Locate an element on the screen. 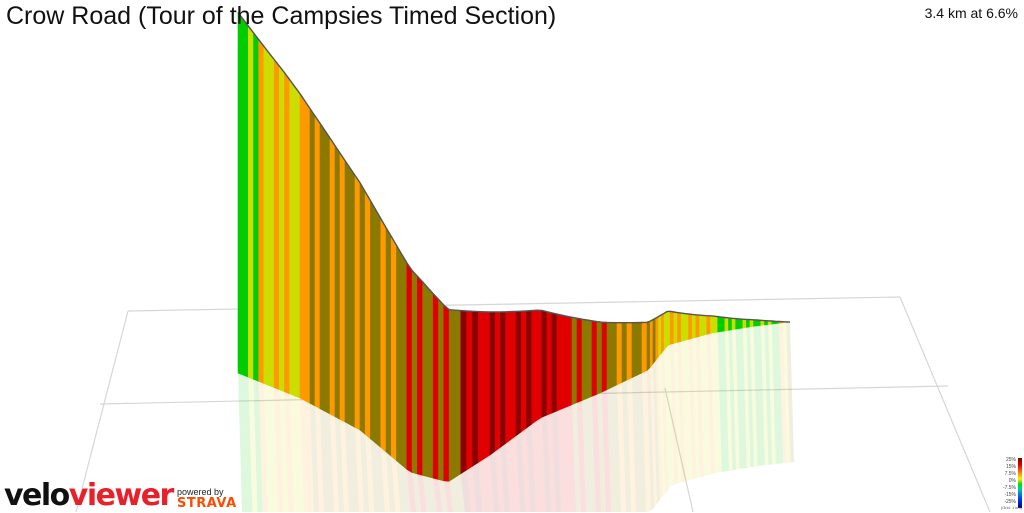 Image resolution: width=1024 pixels, height=513 pixels. logo-text-velo: velo is located at coordinates (37, 495).